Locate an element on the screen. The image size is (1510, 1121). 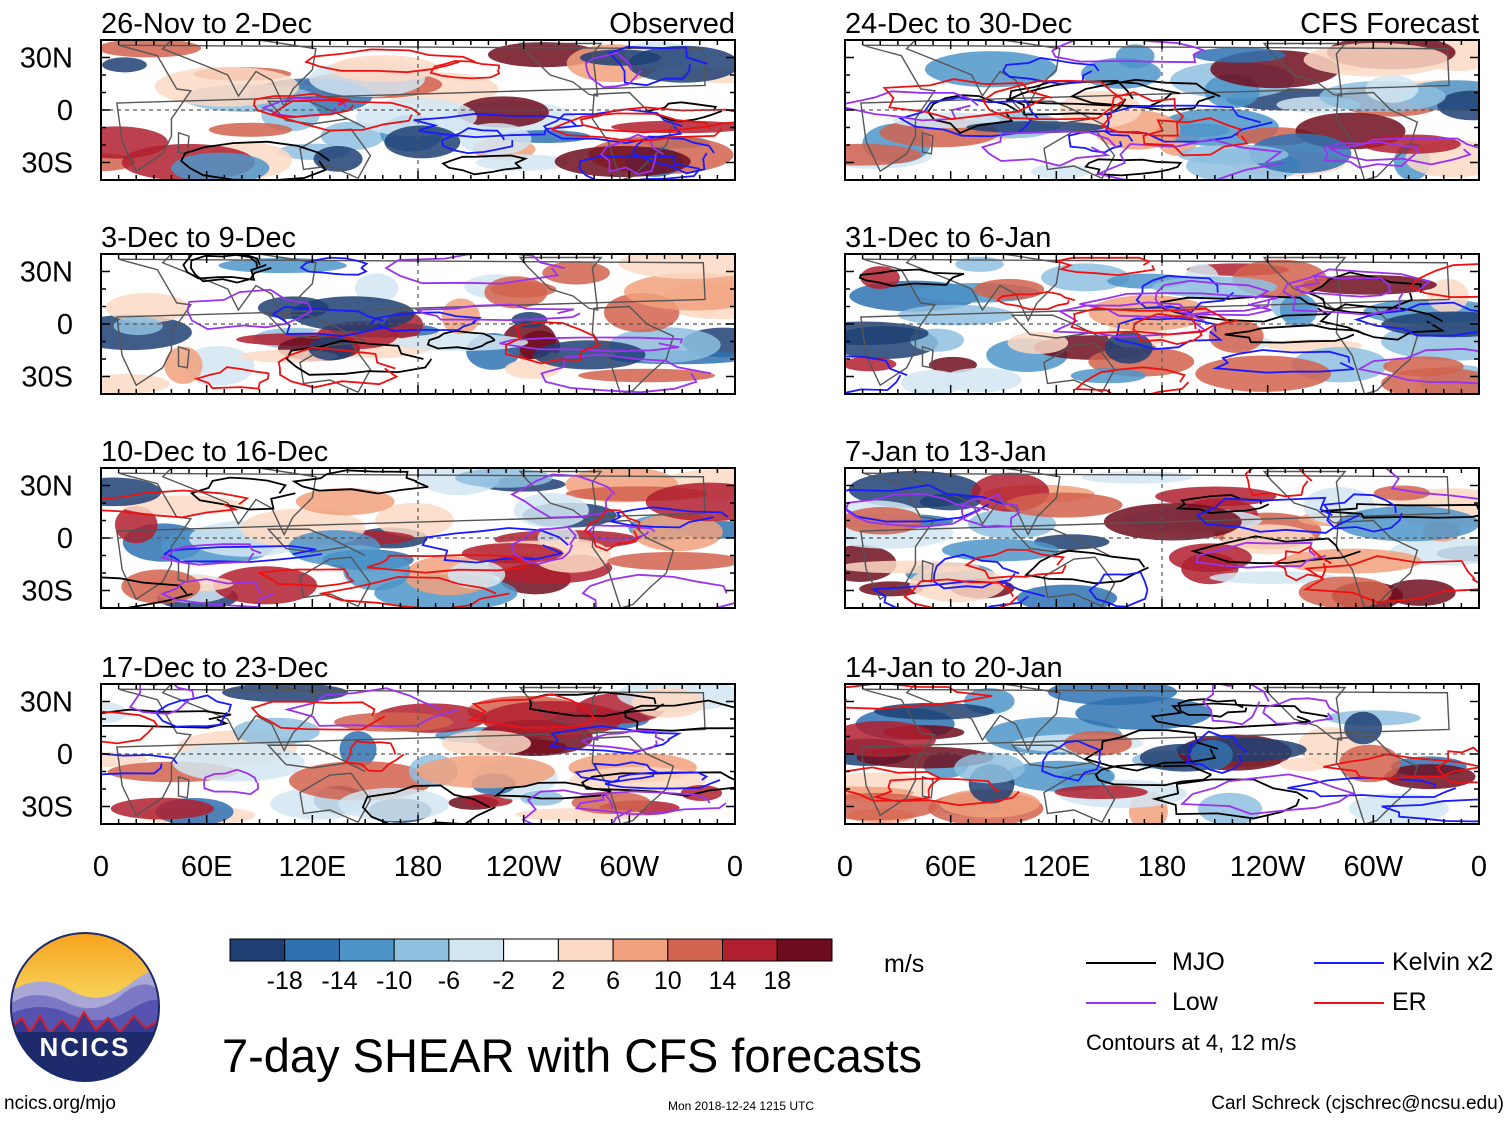
legend-label-mjo: MJO is located at coordinates (1198, 962).